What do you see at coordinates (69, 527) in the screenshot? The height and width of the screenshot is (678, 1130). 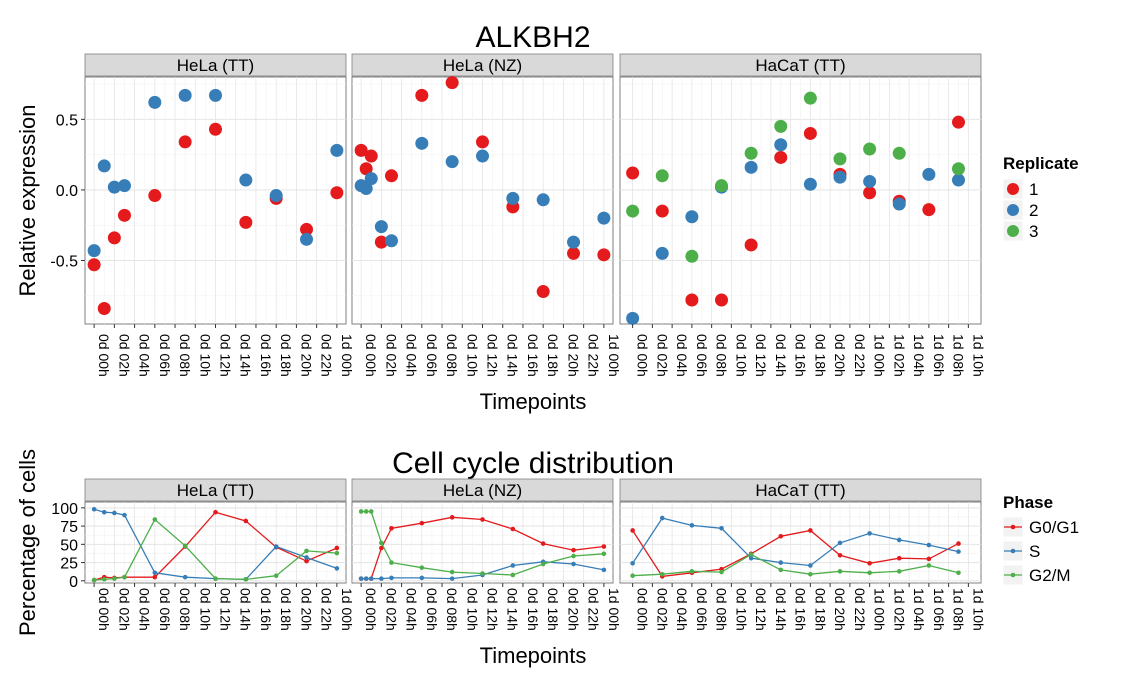 I see `y-tick-label: 75` at bounding box center [69, 527].